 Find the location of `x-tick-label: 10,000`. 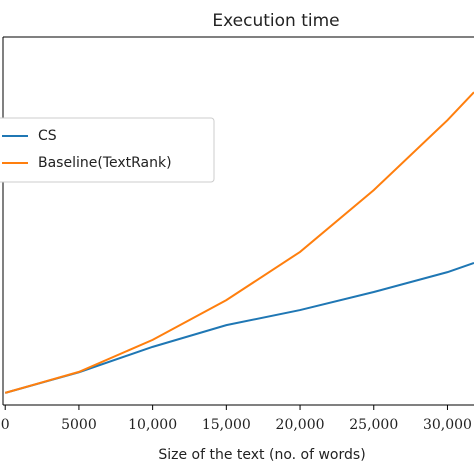

x-tick-label: 10,000 is located at coordinates (152, 425).